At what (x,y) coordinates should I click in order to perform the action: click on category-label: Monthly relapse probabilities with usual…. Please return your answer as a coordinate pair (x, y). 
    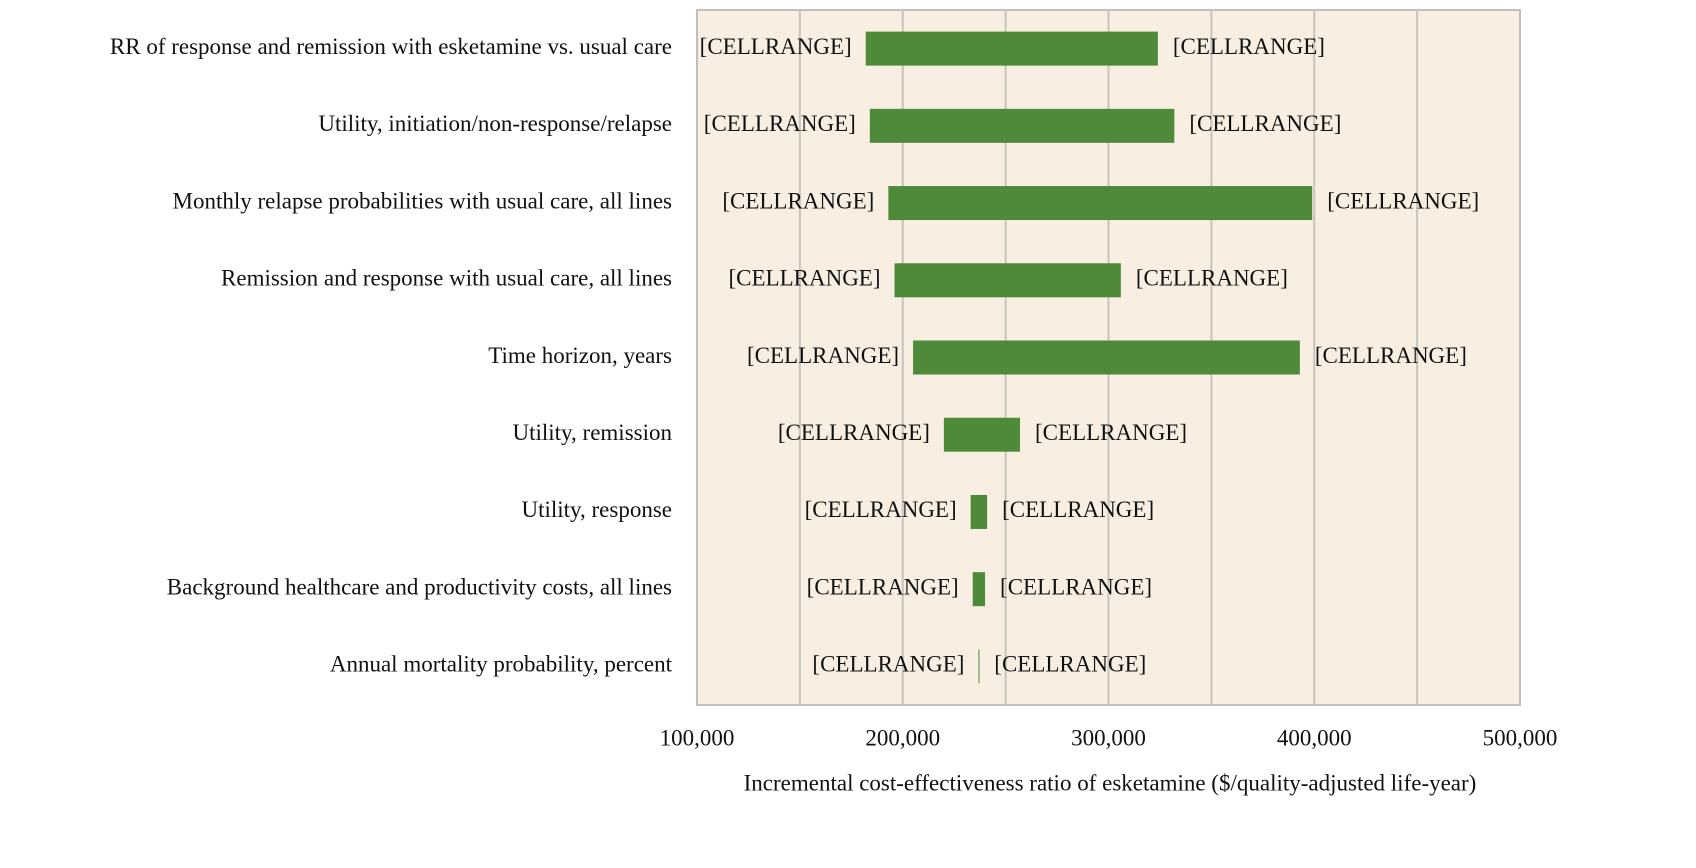
    Looking at the image, I should click on (423, 200).